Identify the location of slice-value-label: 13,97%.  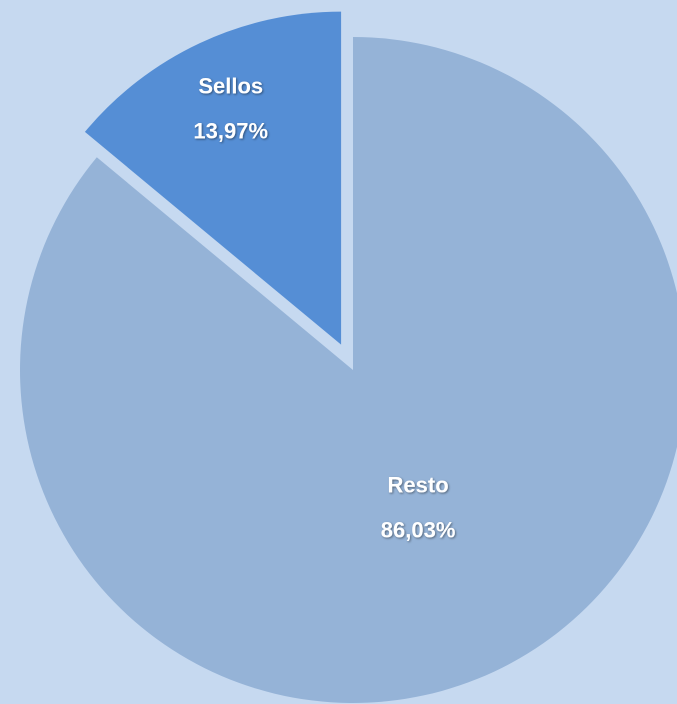
(230, 130).